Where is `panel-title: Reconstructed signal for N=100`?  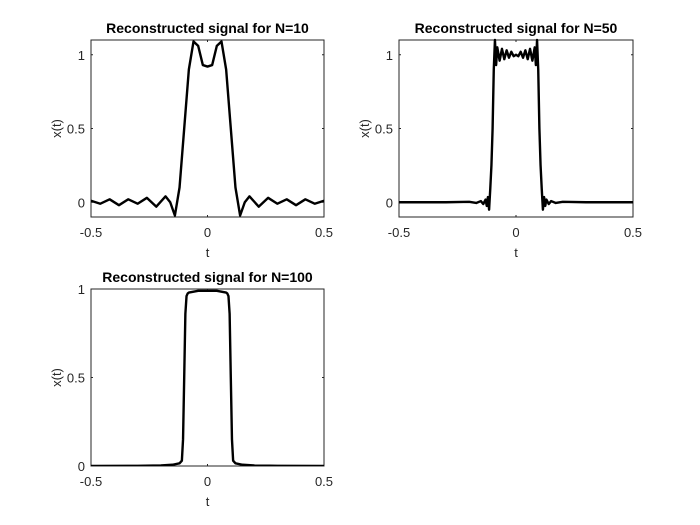 panel-title: Reconstructed signal for N=100 is located at coordinates (207, 277).